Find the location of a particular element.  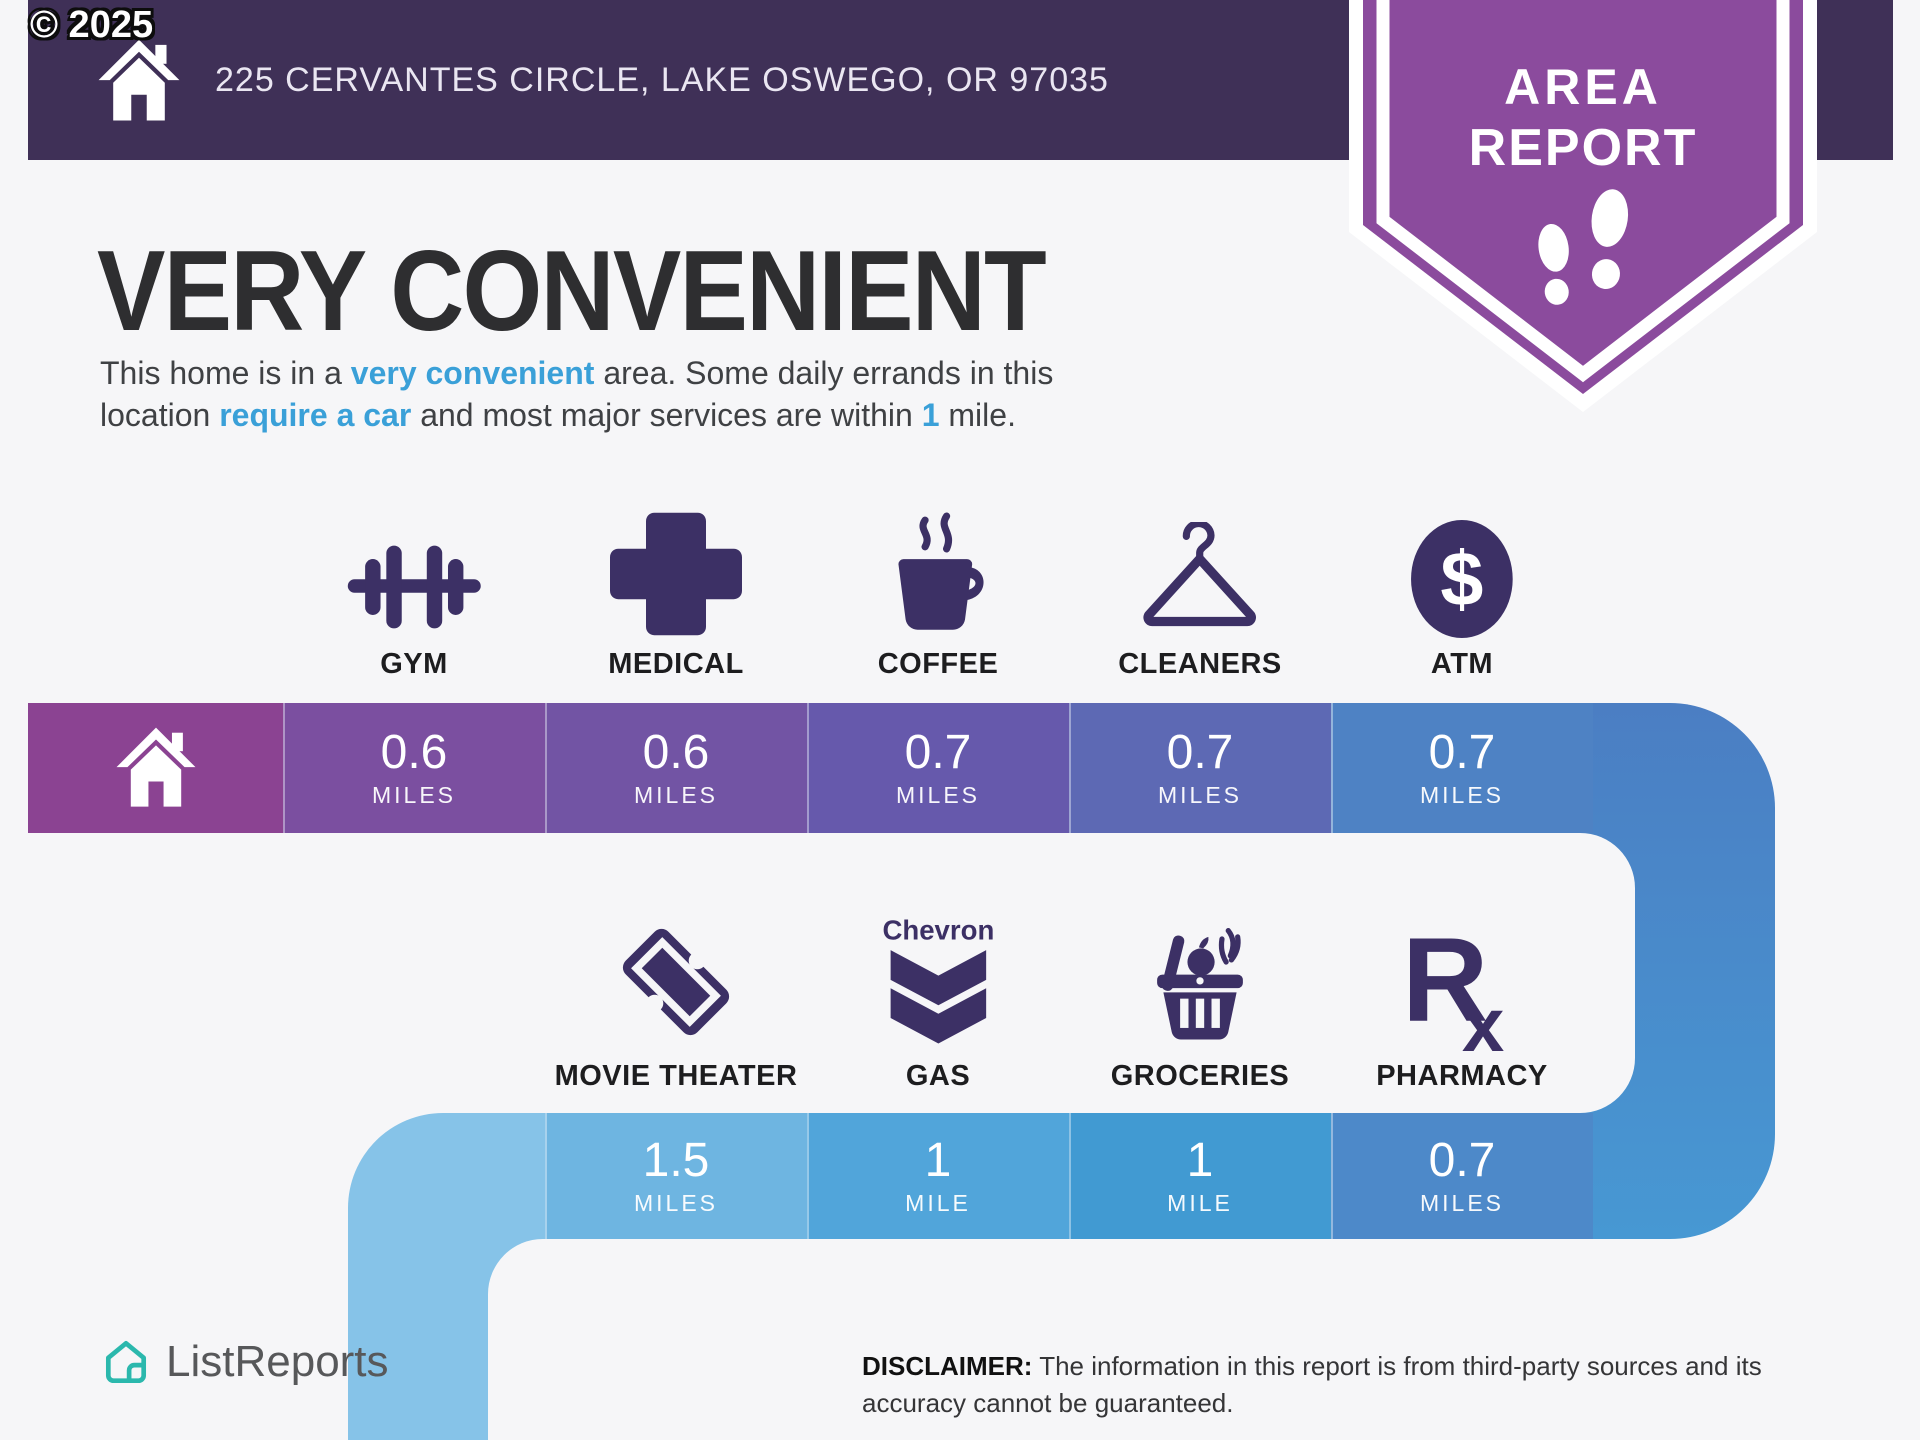

home-cell is located at coordinates (155, 768).